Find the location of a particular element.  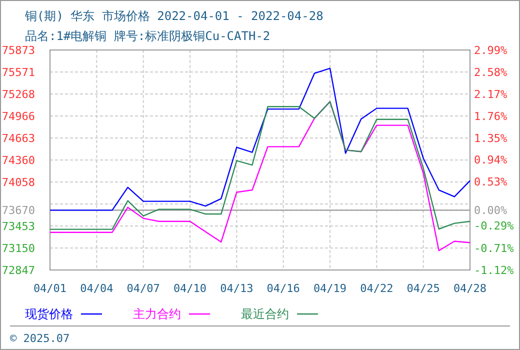

y-tick-label: 73453 is located at coordinates (18, 226).